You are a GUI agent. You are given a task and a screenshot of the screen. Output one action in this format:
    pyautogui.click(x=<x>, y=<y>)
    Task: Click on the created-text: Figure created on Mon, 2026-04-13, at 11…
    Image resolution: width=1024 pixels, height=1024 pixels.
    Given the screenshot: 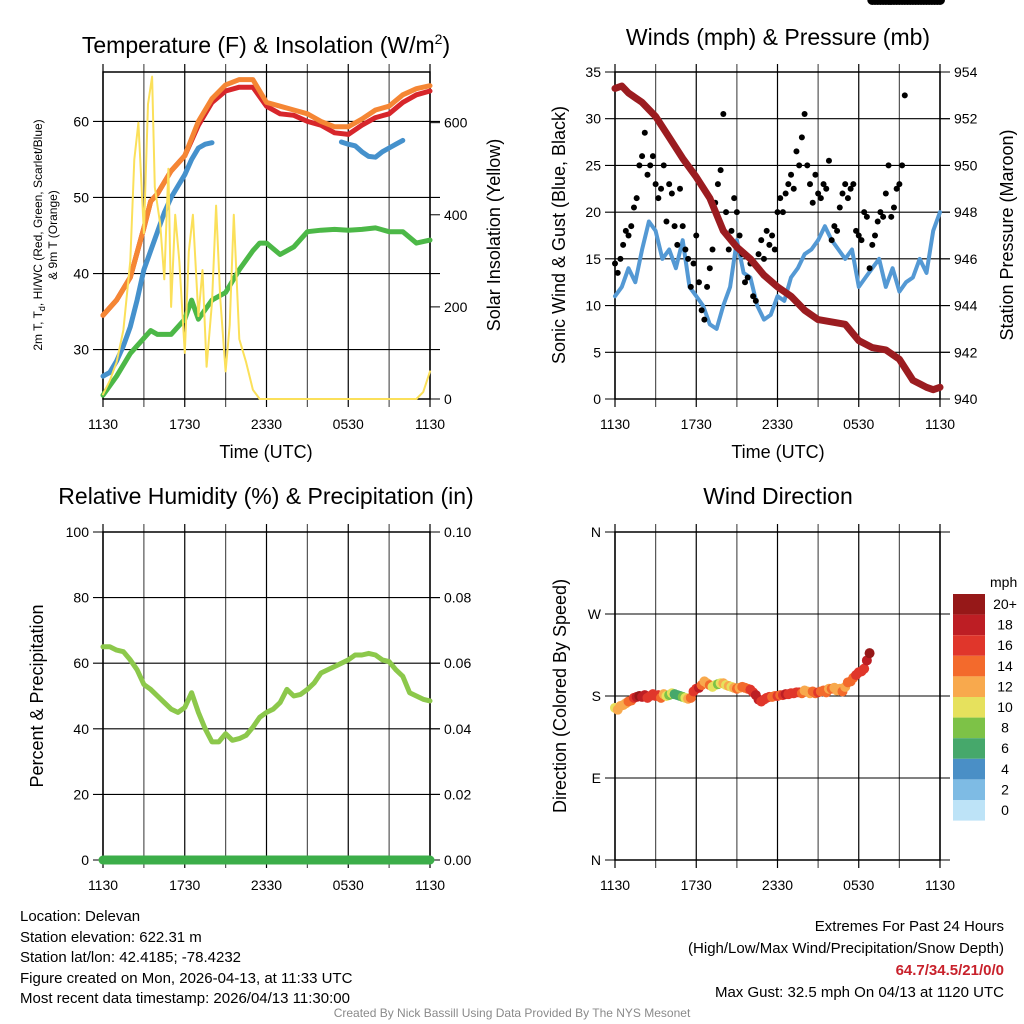 What is the action you would take?
    pyautogui.click(x=186, y=978)
    